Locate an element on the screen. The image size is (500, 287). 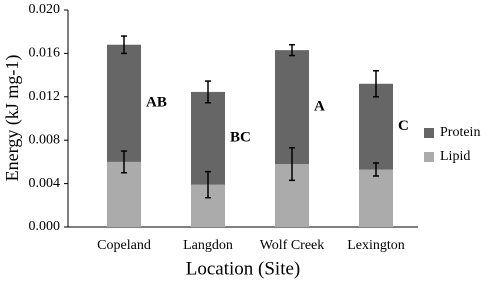
x-tick-label: Lexington is located at coordinates (376, 245).